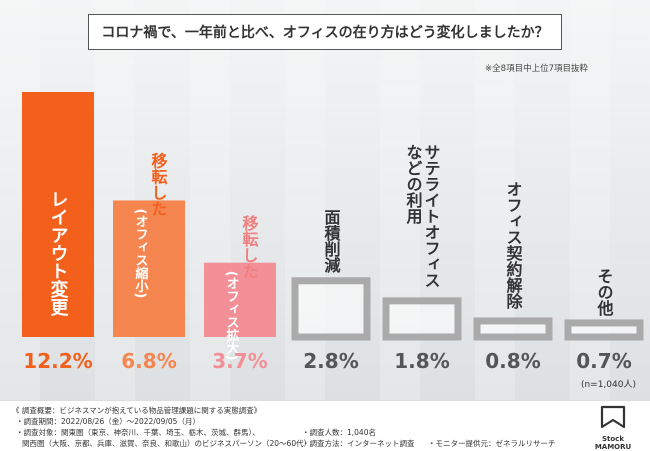  I want to click on value-label-7: 0.7%, so click(603, 361).